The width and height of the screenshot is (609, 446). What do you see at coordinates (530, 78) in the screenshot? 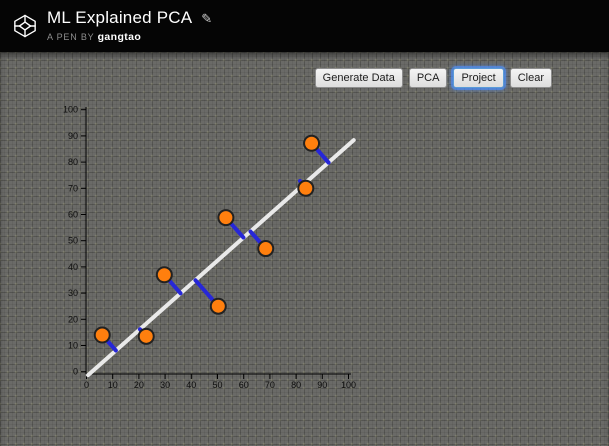
I see `clear-button: Clear` at bounding box center [530, 78].